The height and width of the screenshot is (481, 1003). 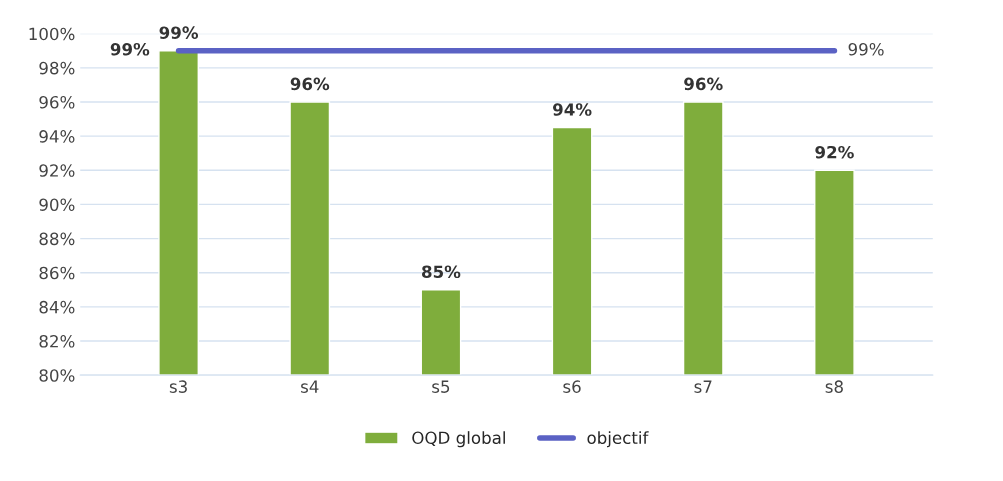 I want to click on x-tick-label: s8, so click(x=834, y=386).